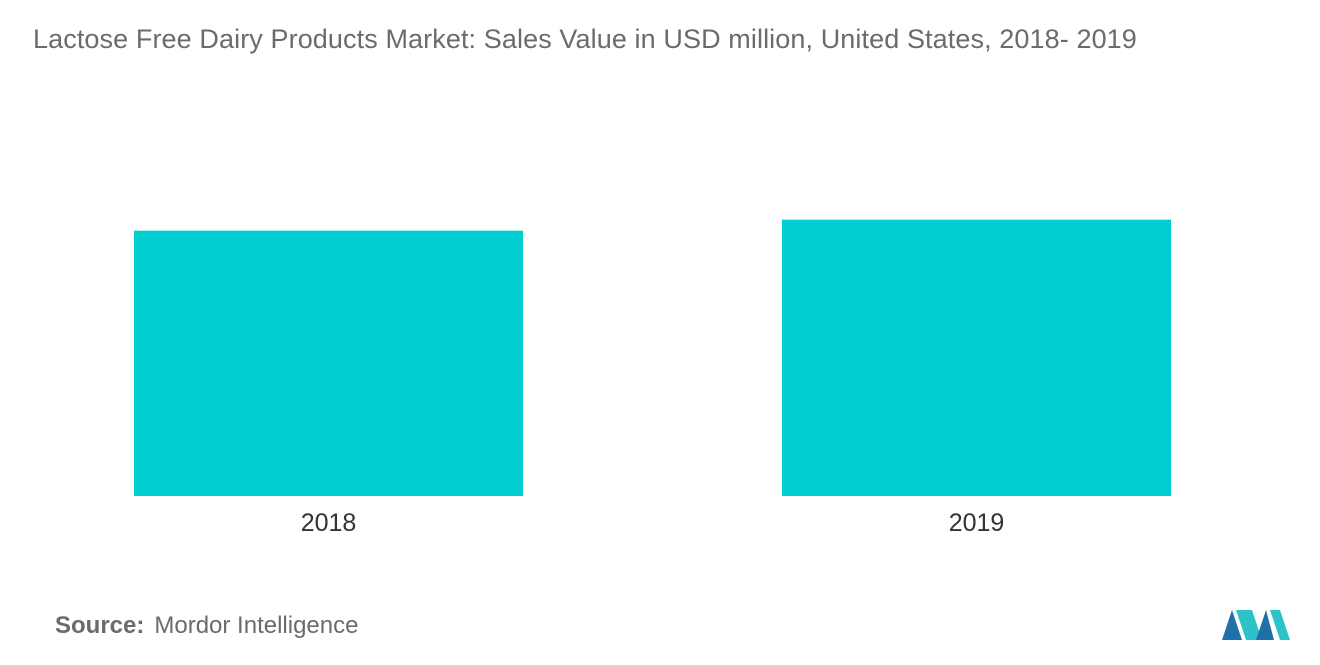  I want to click on x-tick-label-2018: 2018, so click(329, 523).